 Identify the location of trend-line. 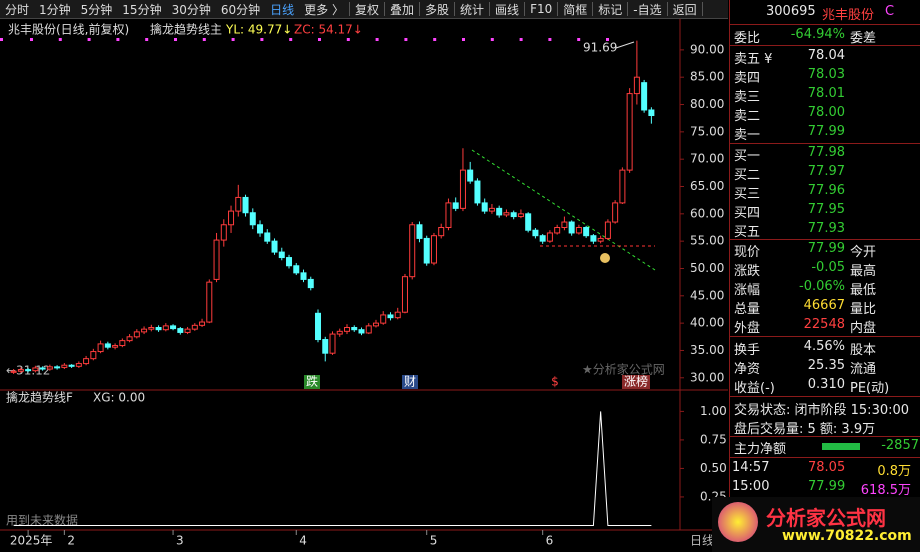
(563, 210).